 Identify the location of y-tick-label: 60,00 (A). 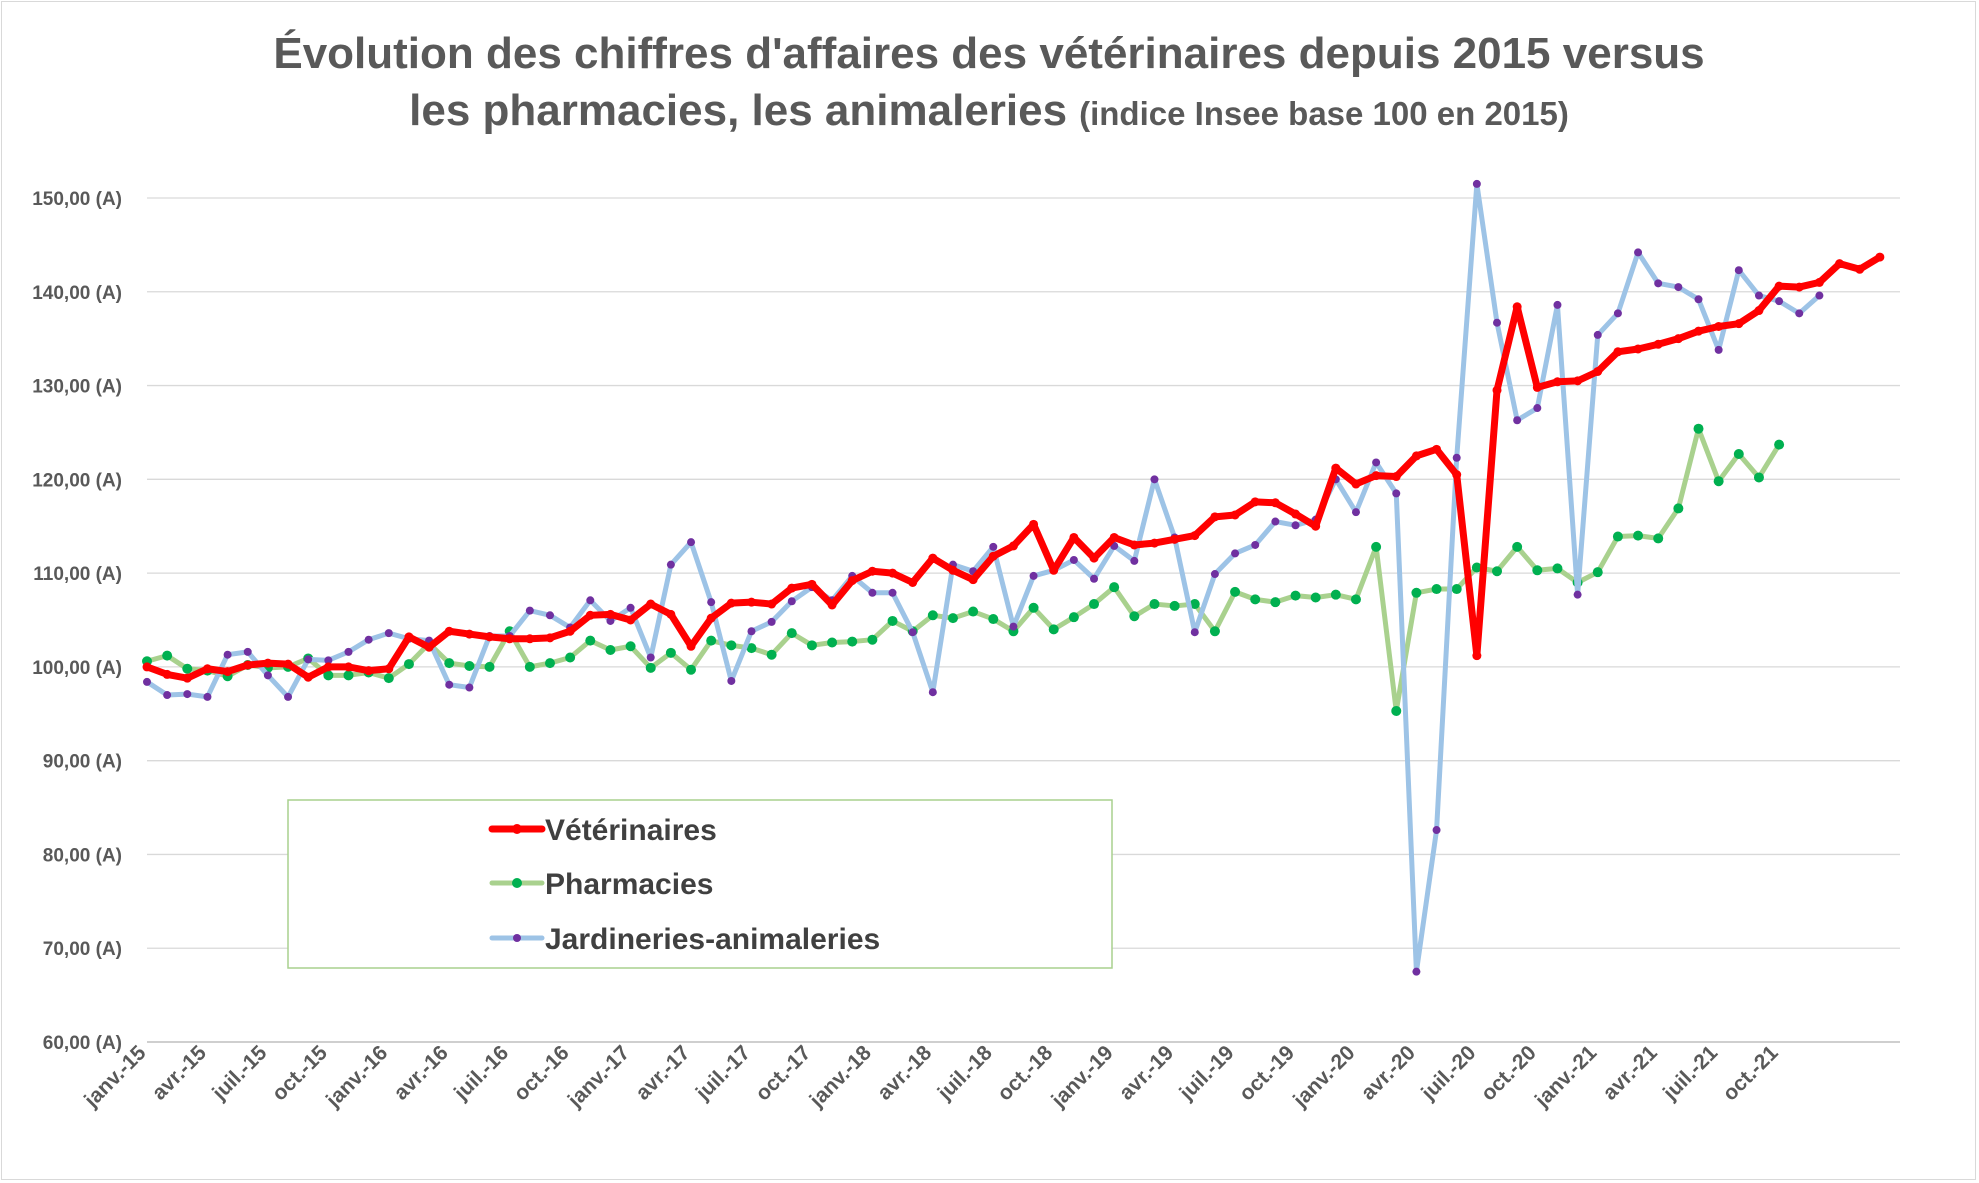
(82, 1043).